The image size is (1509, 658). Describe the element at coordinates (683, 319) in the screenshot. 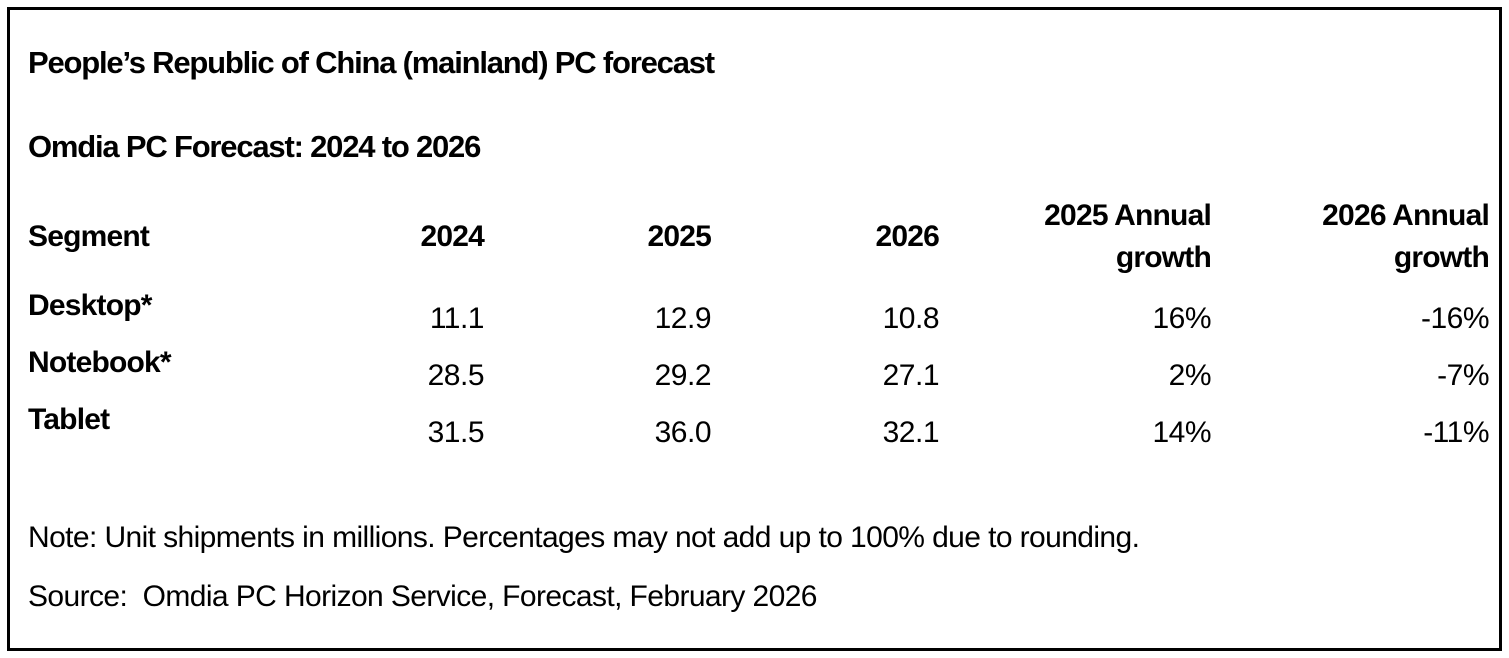

I see `value-2025: 12.9` at that location.